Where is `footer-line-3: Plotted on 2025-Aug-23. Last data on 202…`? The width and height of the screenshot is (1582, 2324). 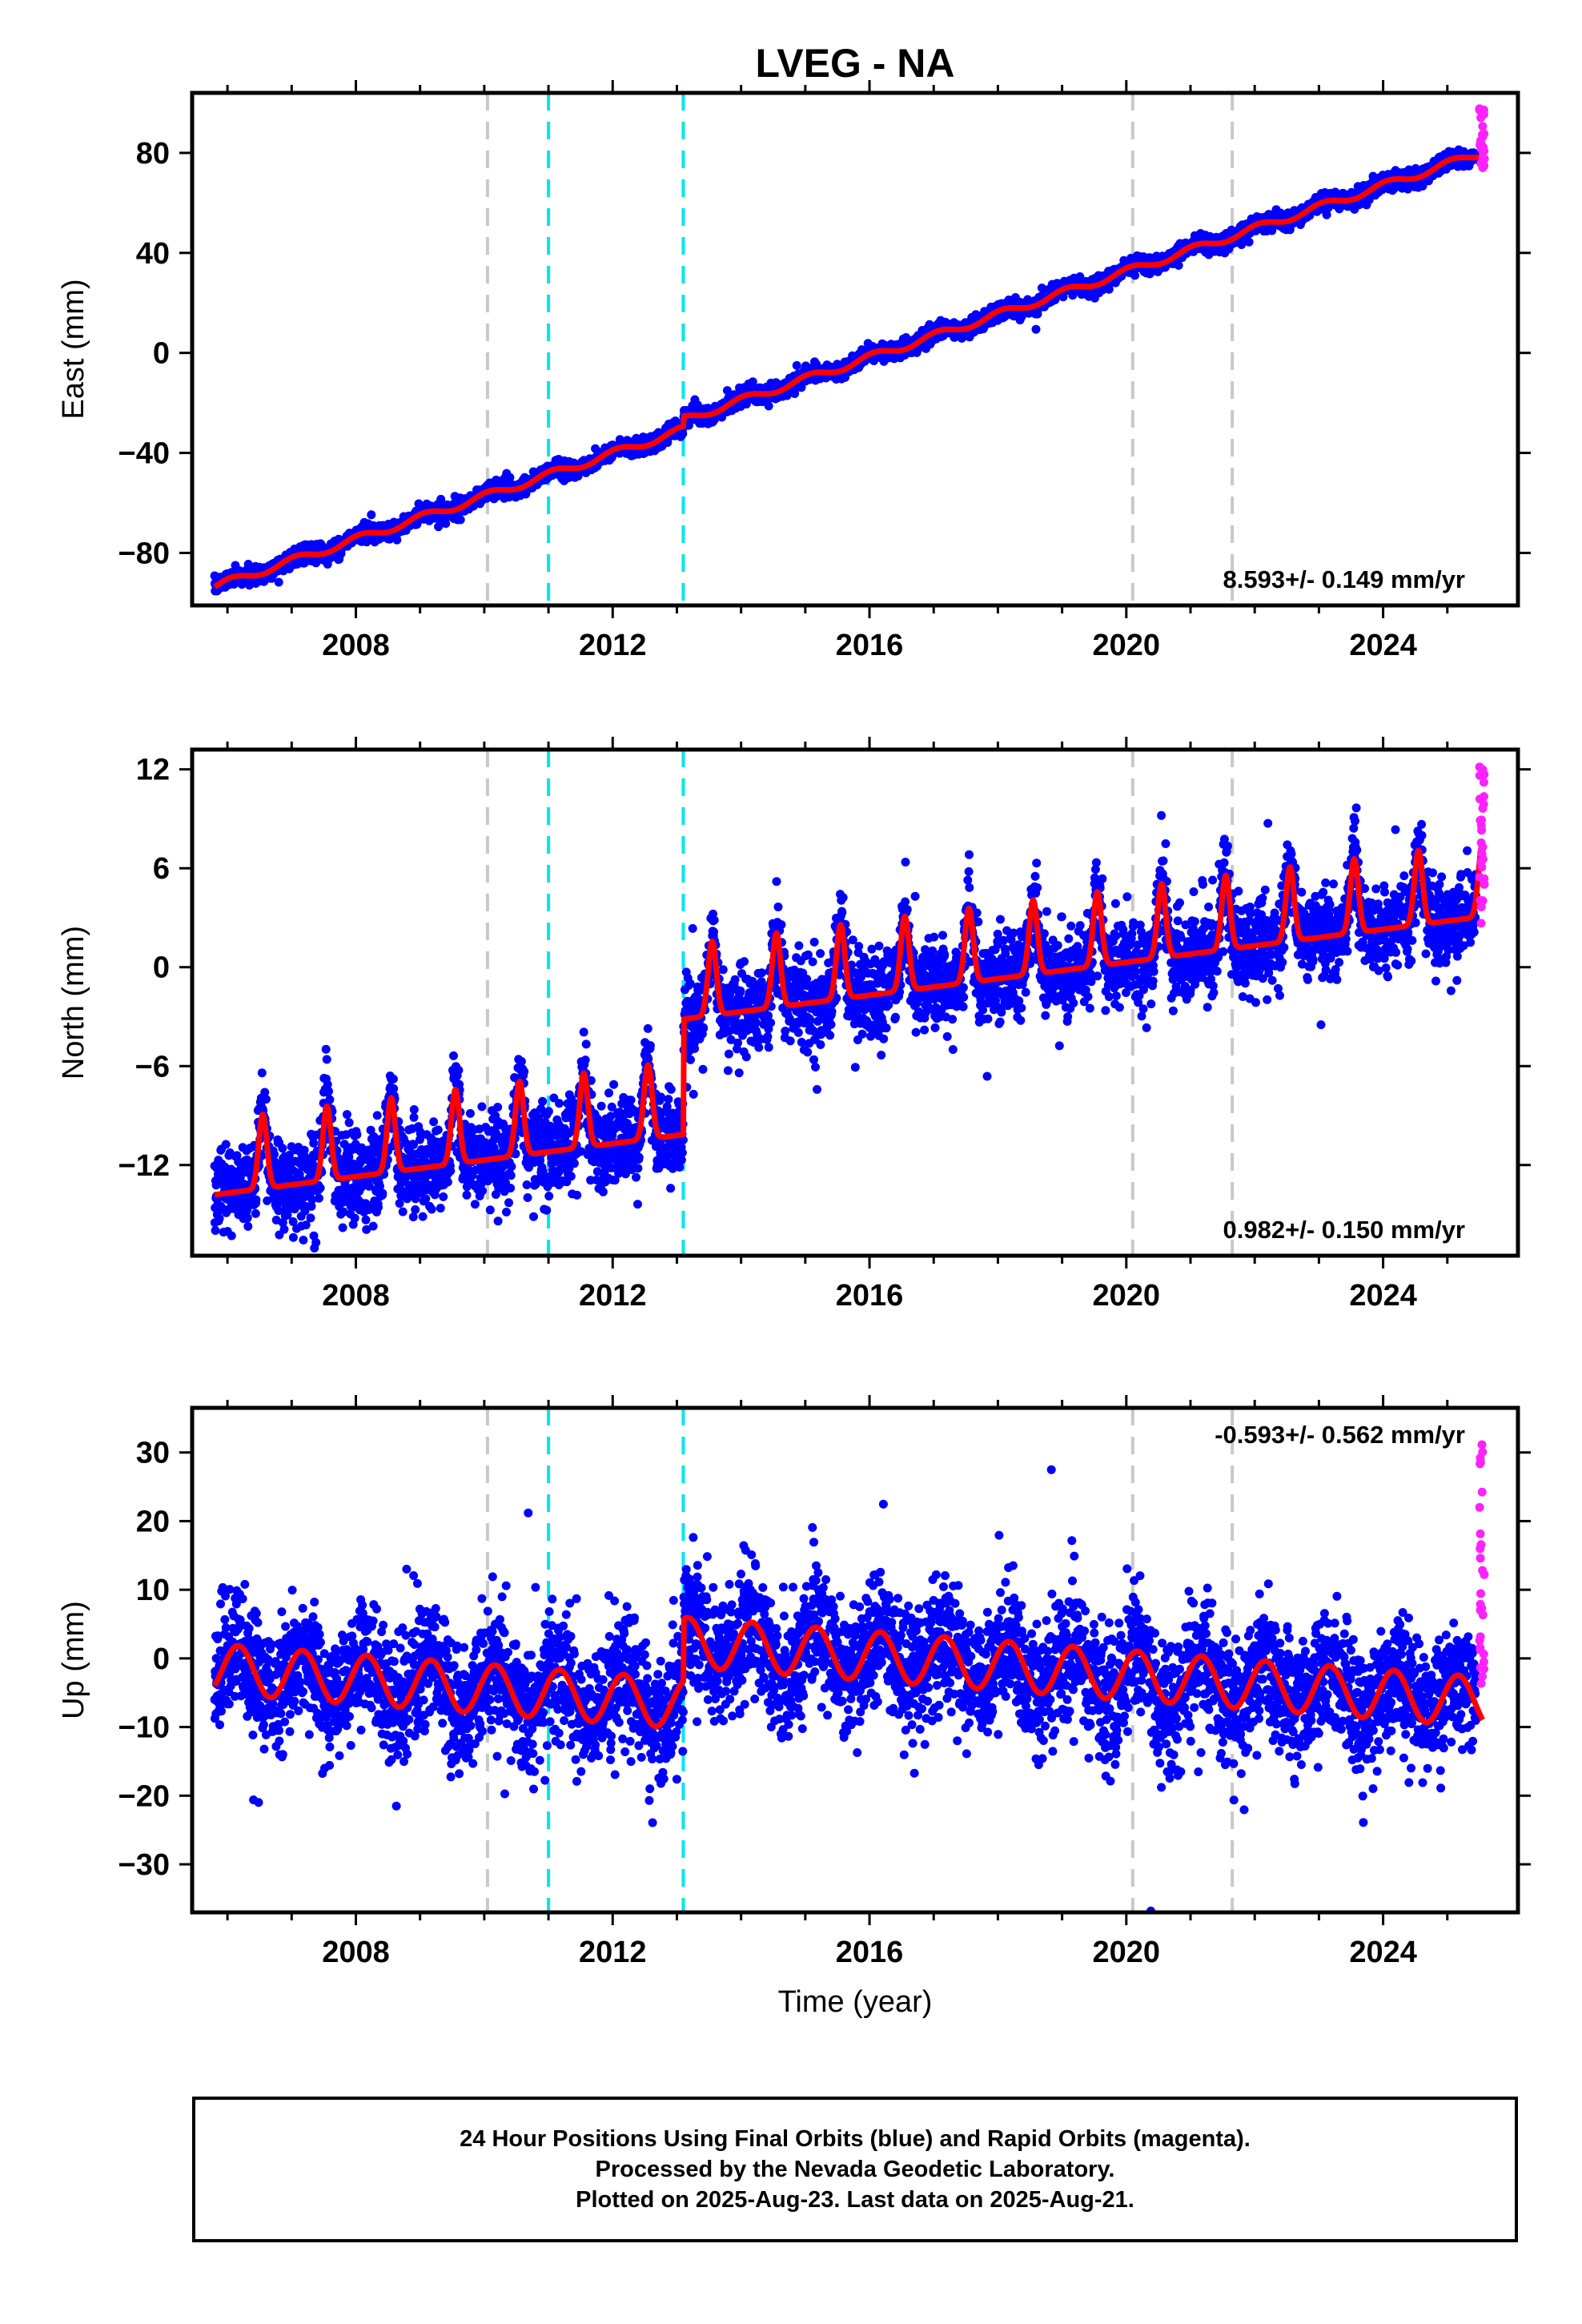
footer-line-3: Plotted on 2025-Aug-23. Last data on 202… is located at coordinates (855, 2200).